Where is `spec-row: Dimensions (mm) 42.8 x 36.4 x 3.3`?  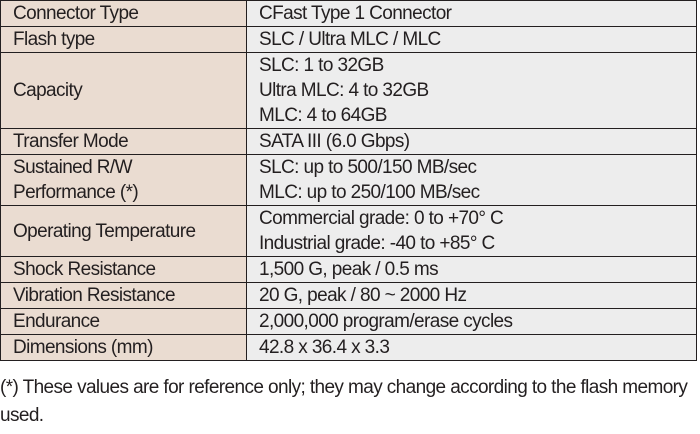
spec-row: Dimensions (mm) 42.8 x 36.4 x 3.3 is located at coordinates (348, 347).